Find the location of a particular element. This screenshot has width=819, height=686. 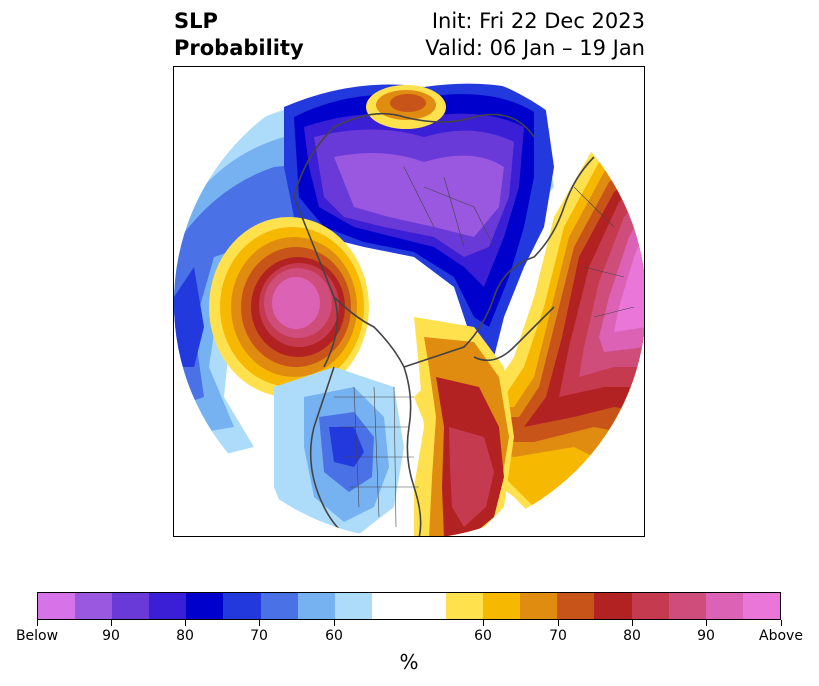

east-us-high-region is located at coordinates (464, 426).